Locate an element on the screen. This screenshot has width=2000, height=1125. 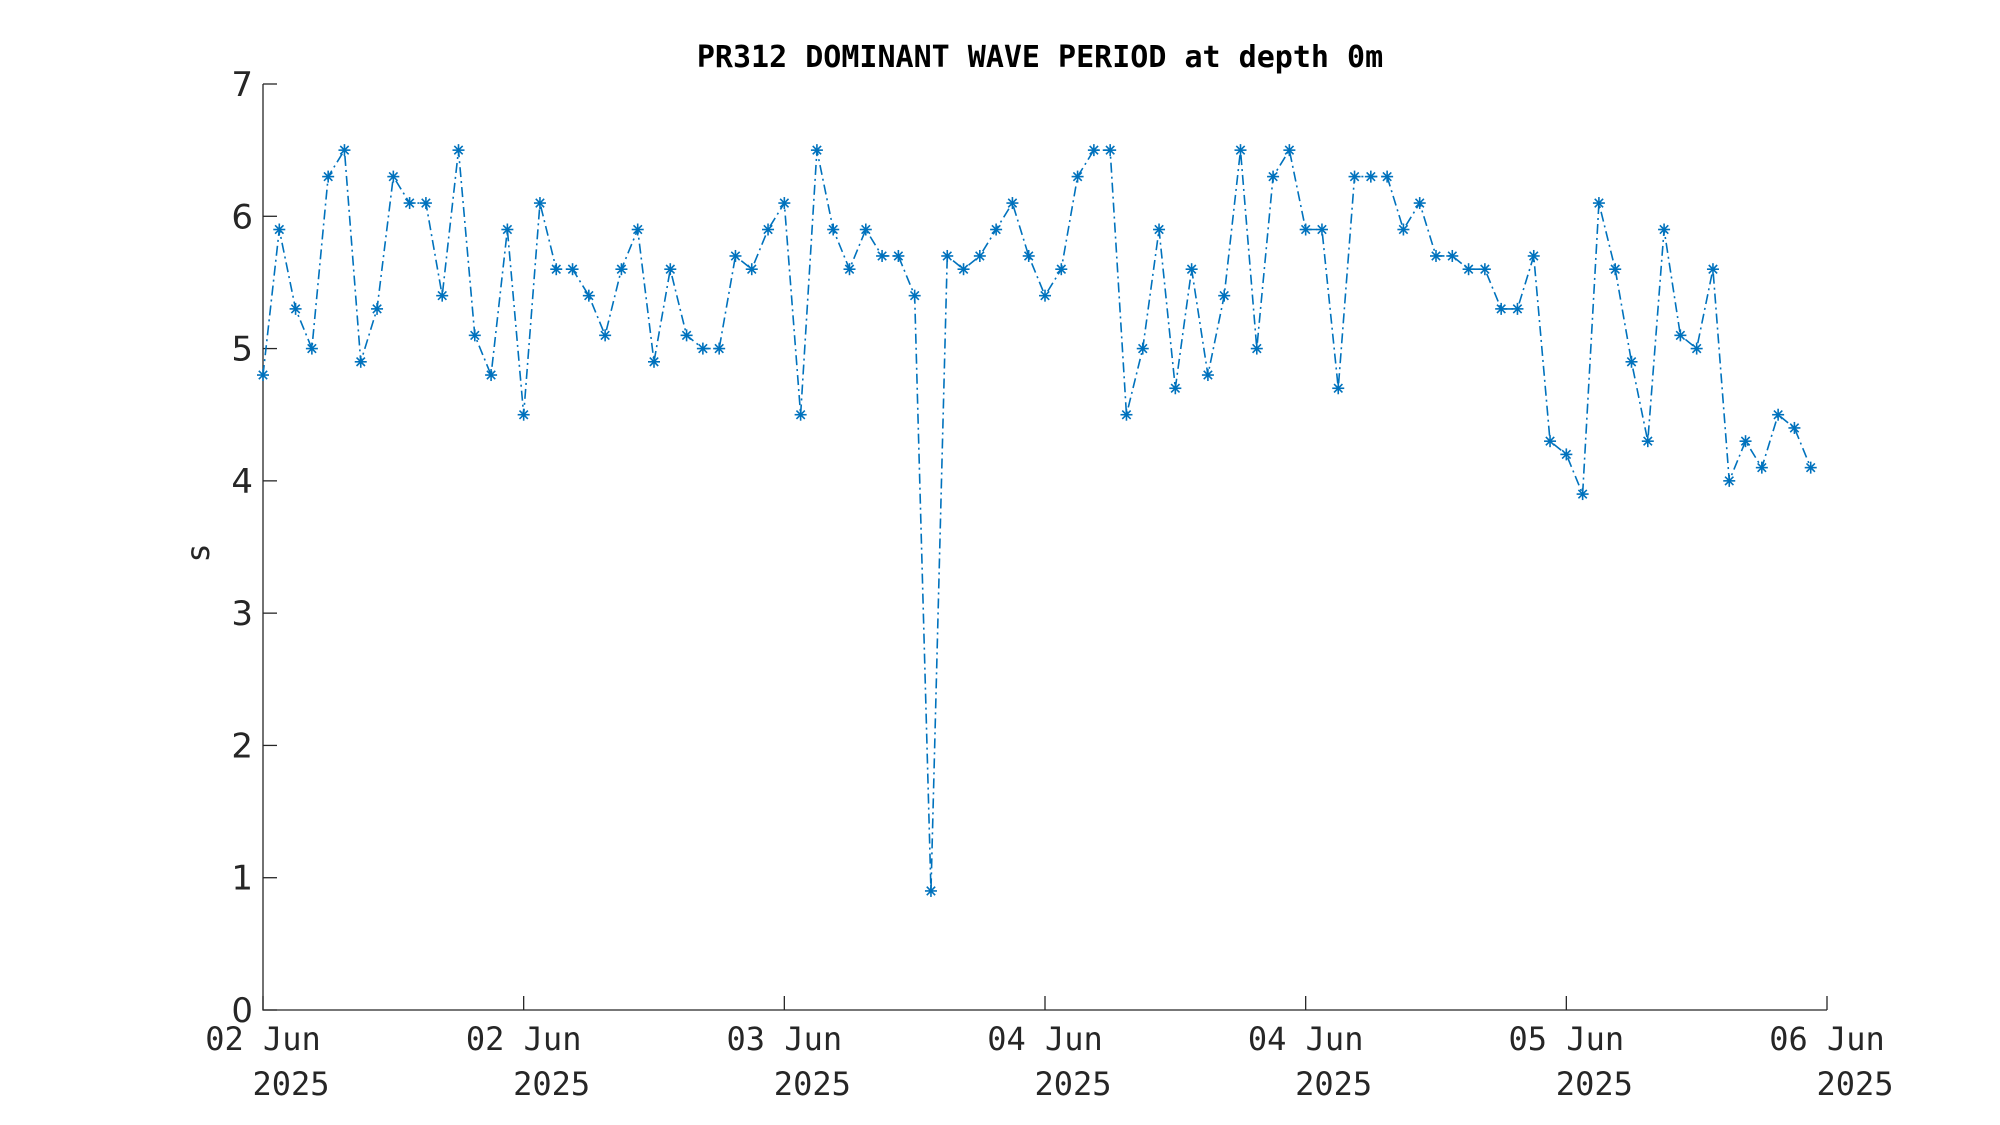
y-tick-label: 2 is located at coordinates (242, 746).